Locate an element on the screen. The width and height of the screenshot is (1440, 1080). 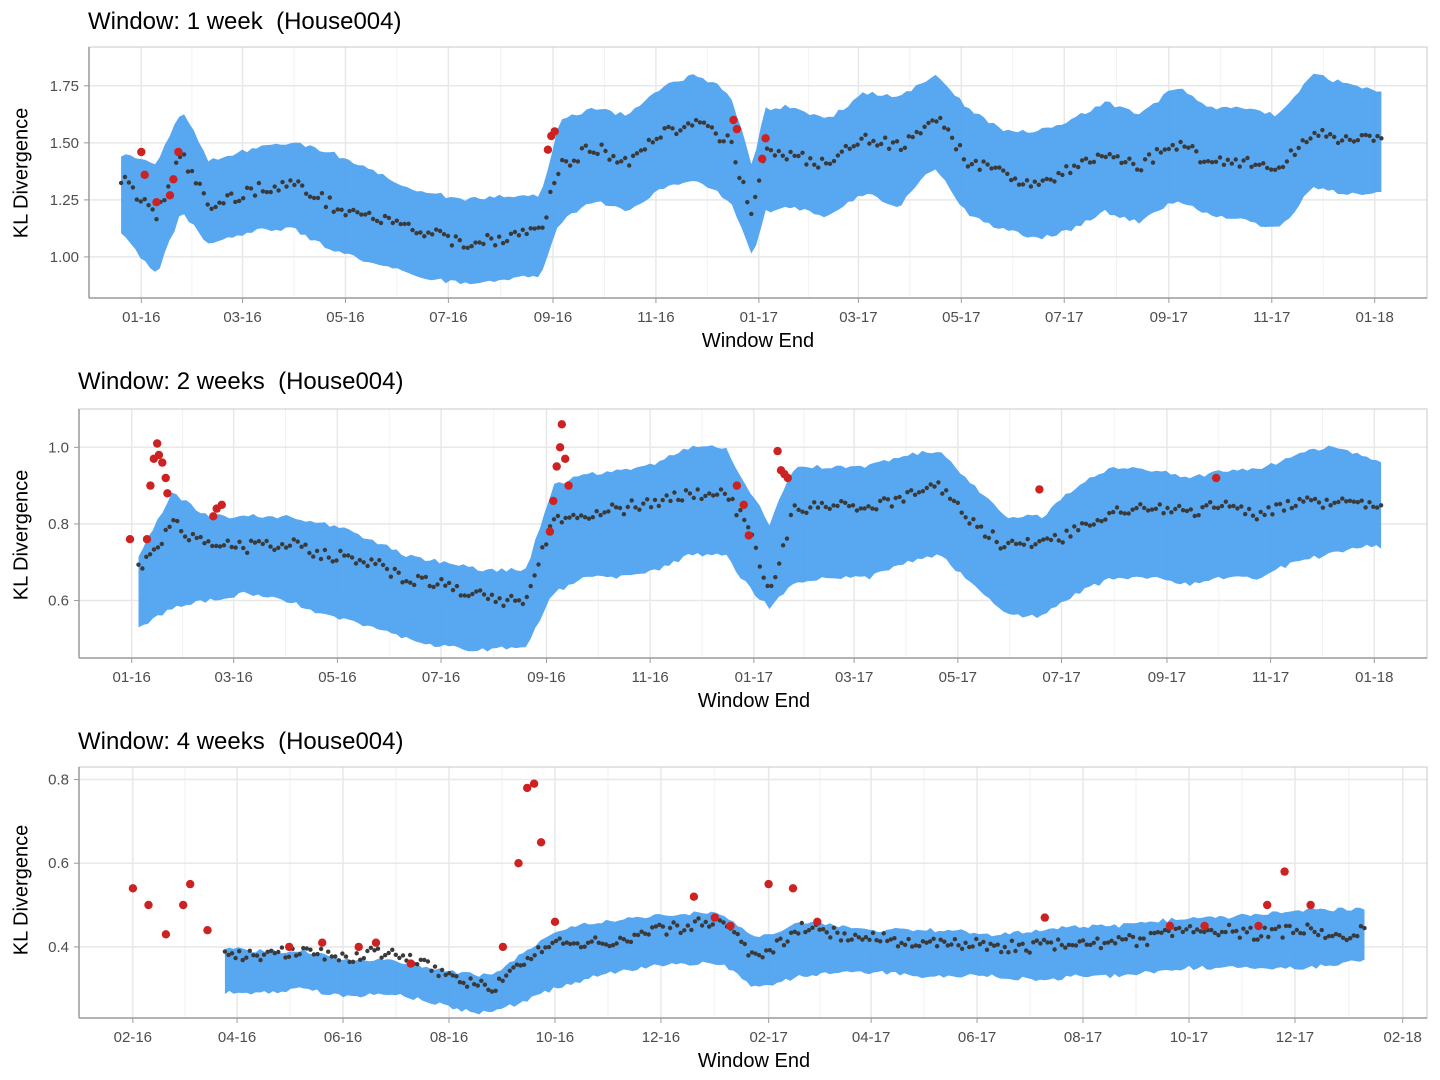
x-tick-label: 01-17 is located at coordinates (759, 317).